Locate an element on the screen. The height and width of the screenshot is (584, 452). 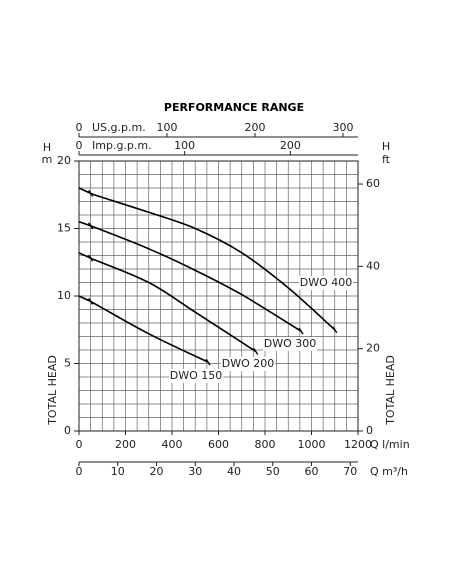
y-name: TOTAL HEAD is located at coordinates (52, 390).